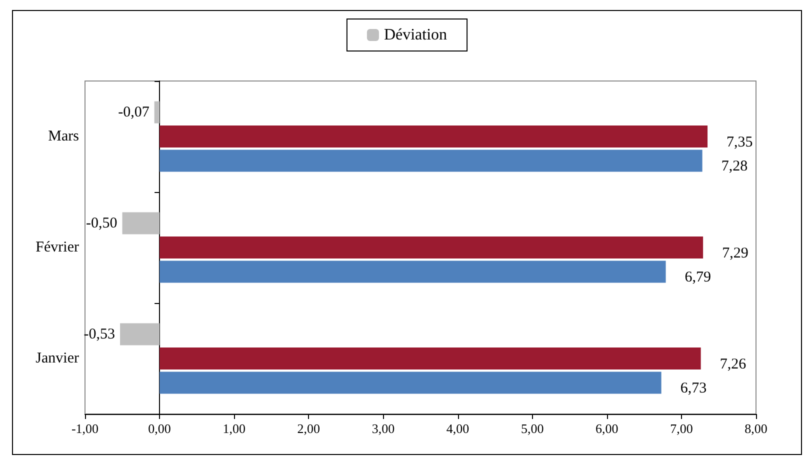 The height and width of the screenshot is (457, 807). I want to click on x-tick-label: 8,00, so click(756, 428).